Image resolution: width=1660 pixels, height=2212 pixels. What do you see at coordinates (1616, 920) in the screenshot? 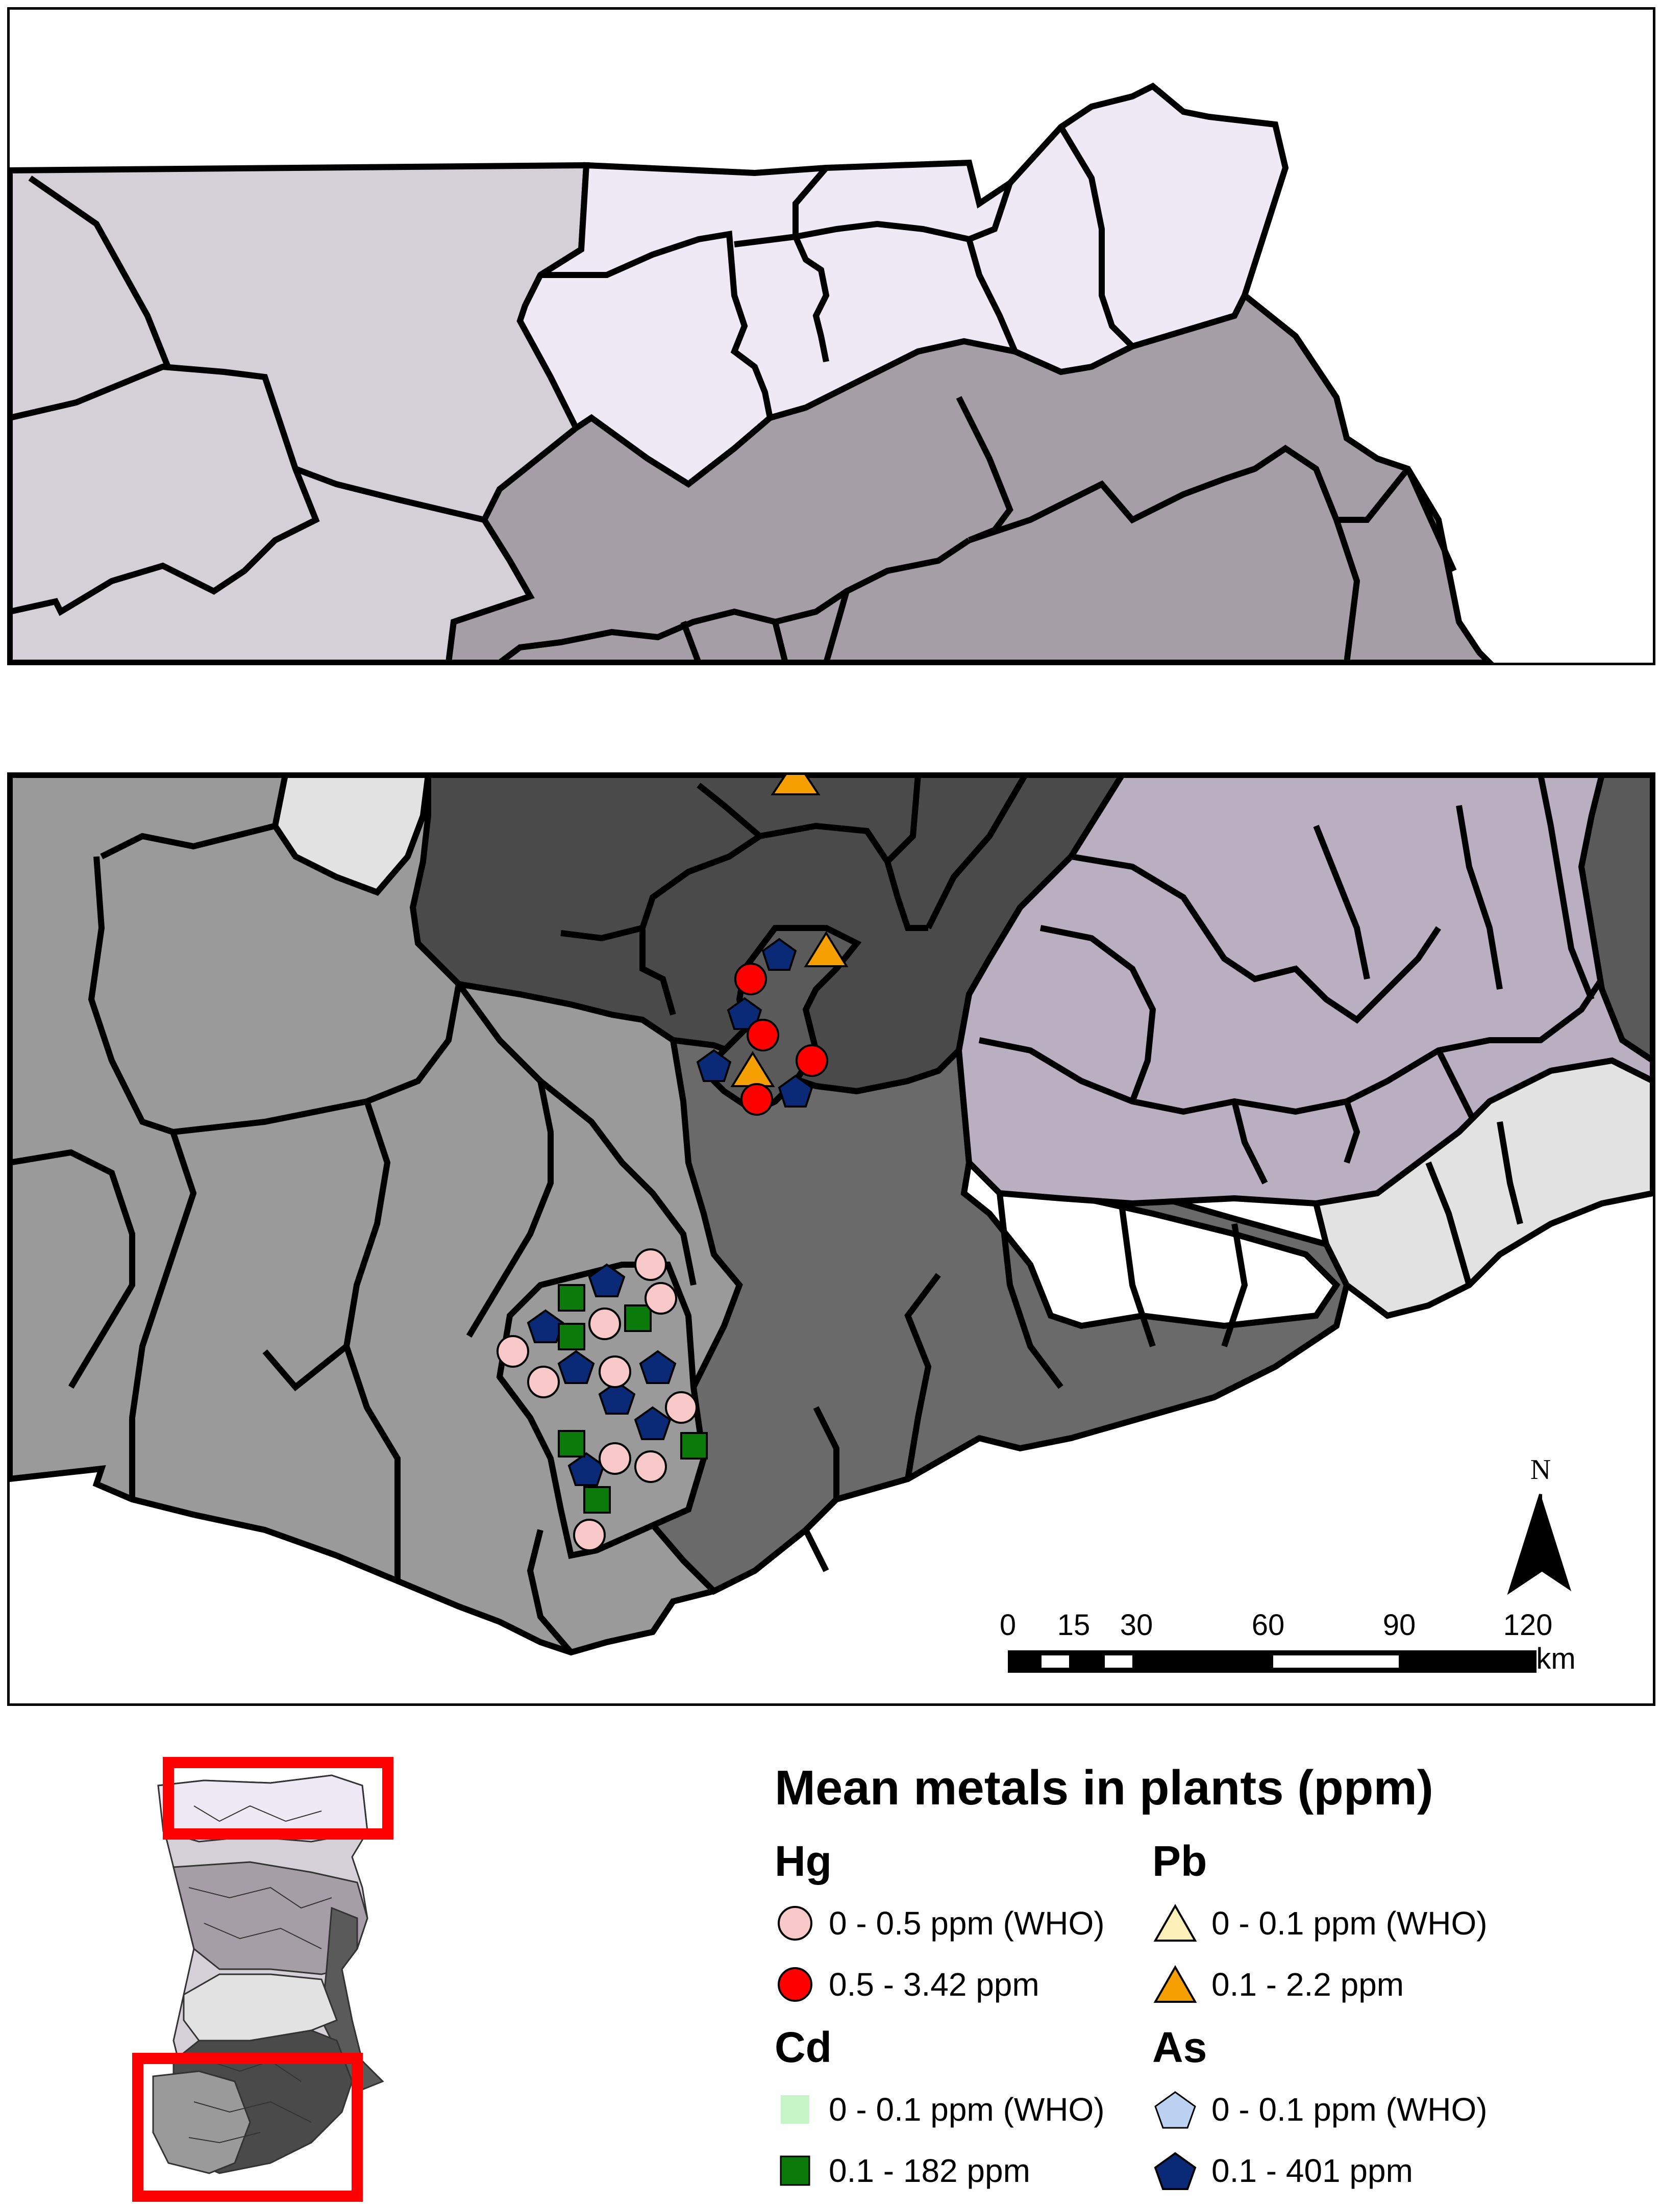
I see `district-far-east-dark` at bounding box center [1616, 920].